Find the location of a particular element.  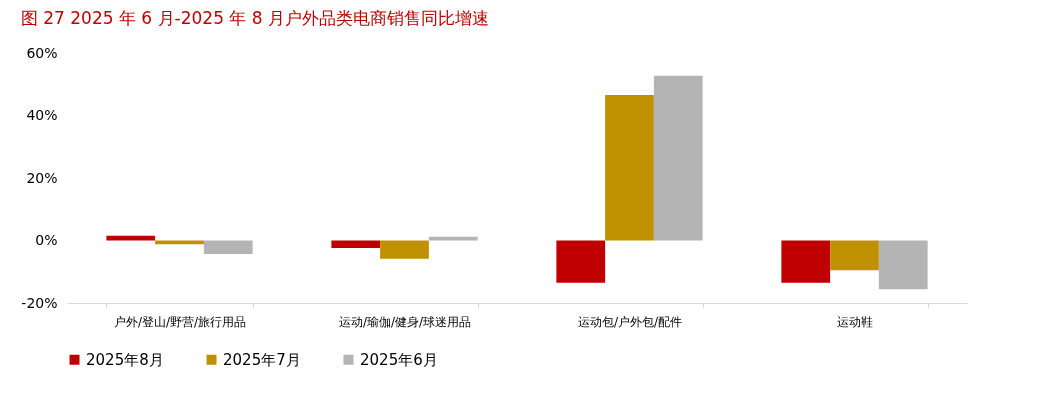

y-tick-label: -20% is located at coordinates (39, 302).